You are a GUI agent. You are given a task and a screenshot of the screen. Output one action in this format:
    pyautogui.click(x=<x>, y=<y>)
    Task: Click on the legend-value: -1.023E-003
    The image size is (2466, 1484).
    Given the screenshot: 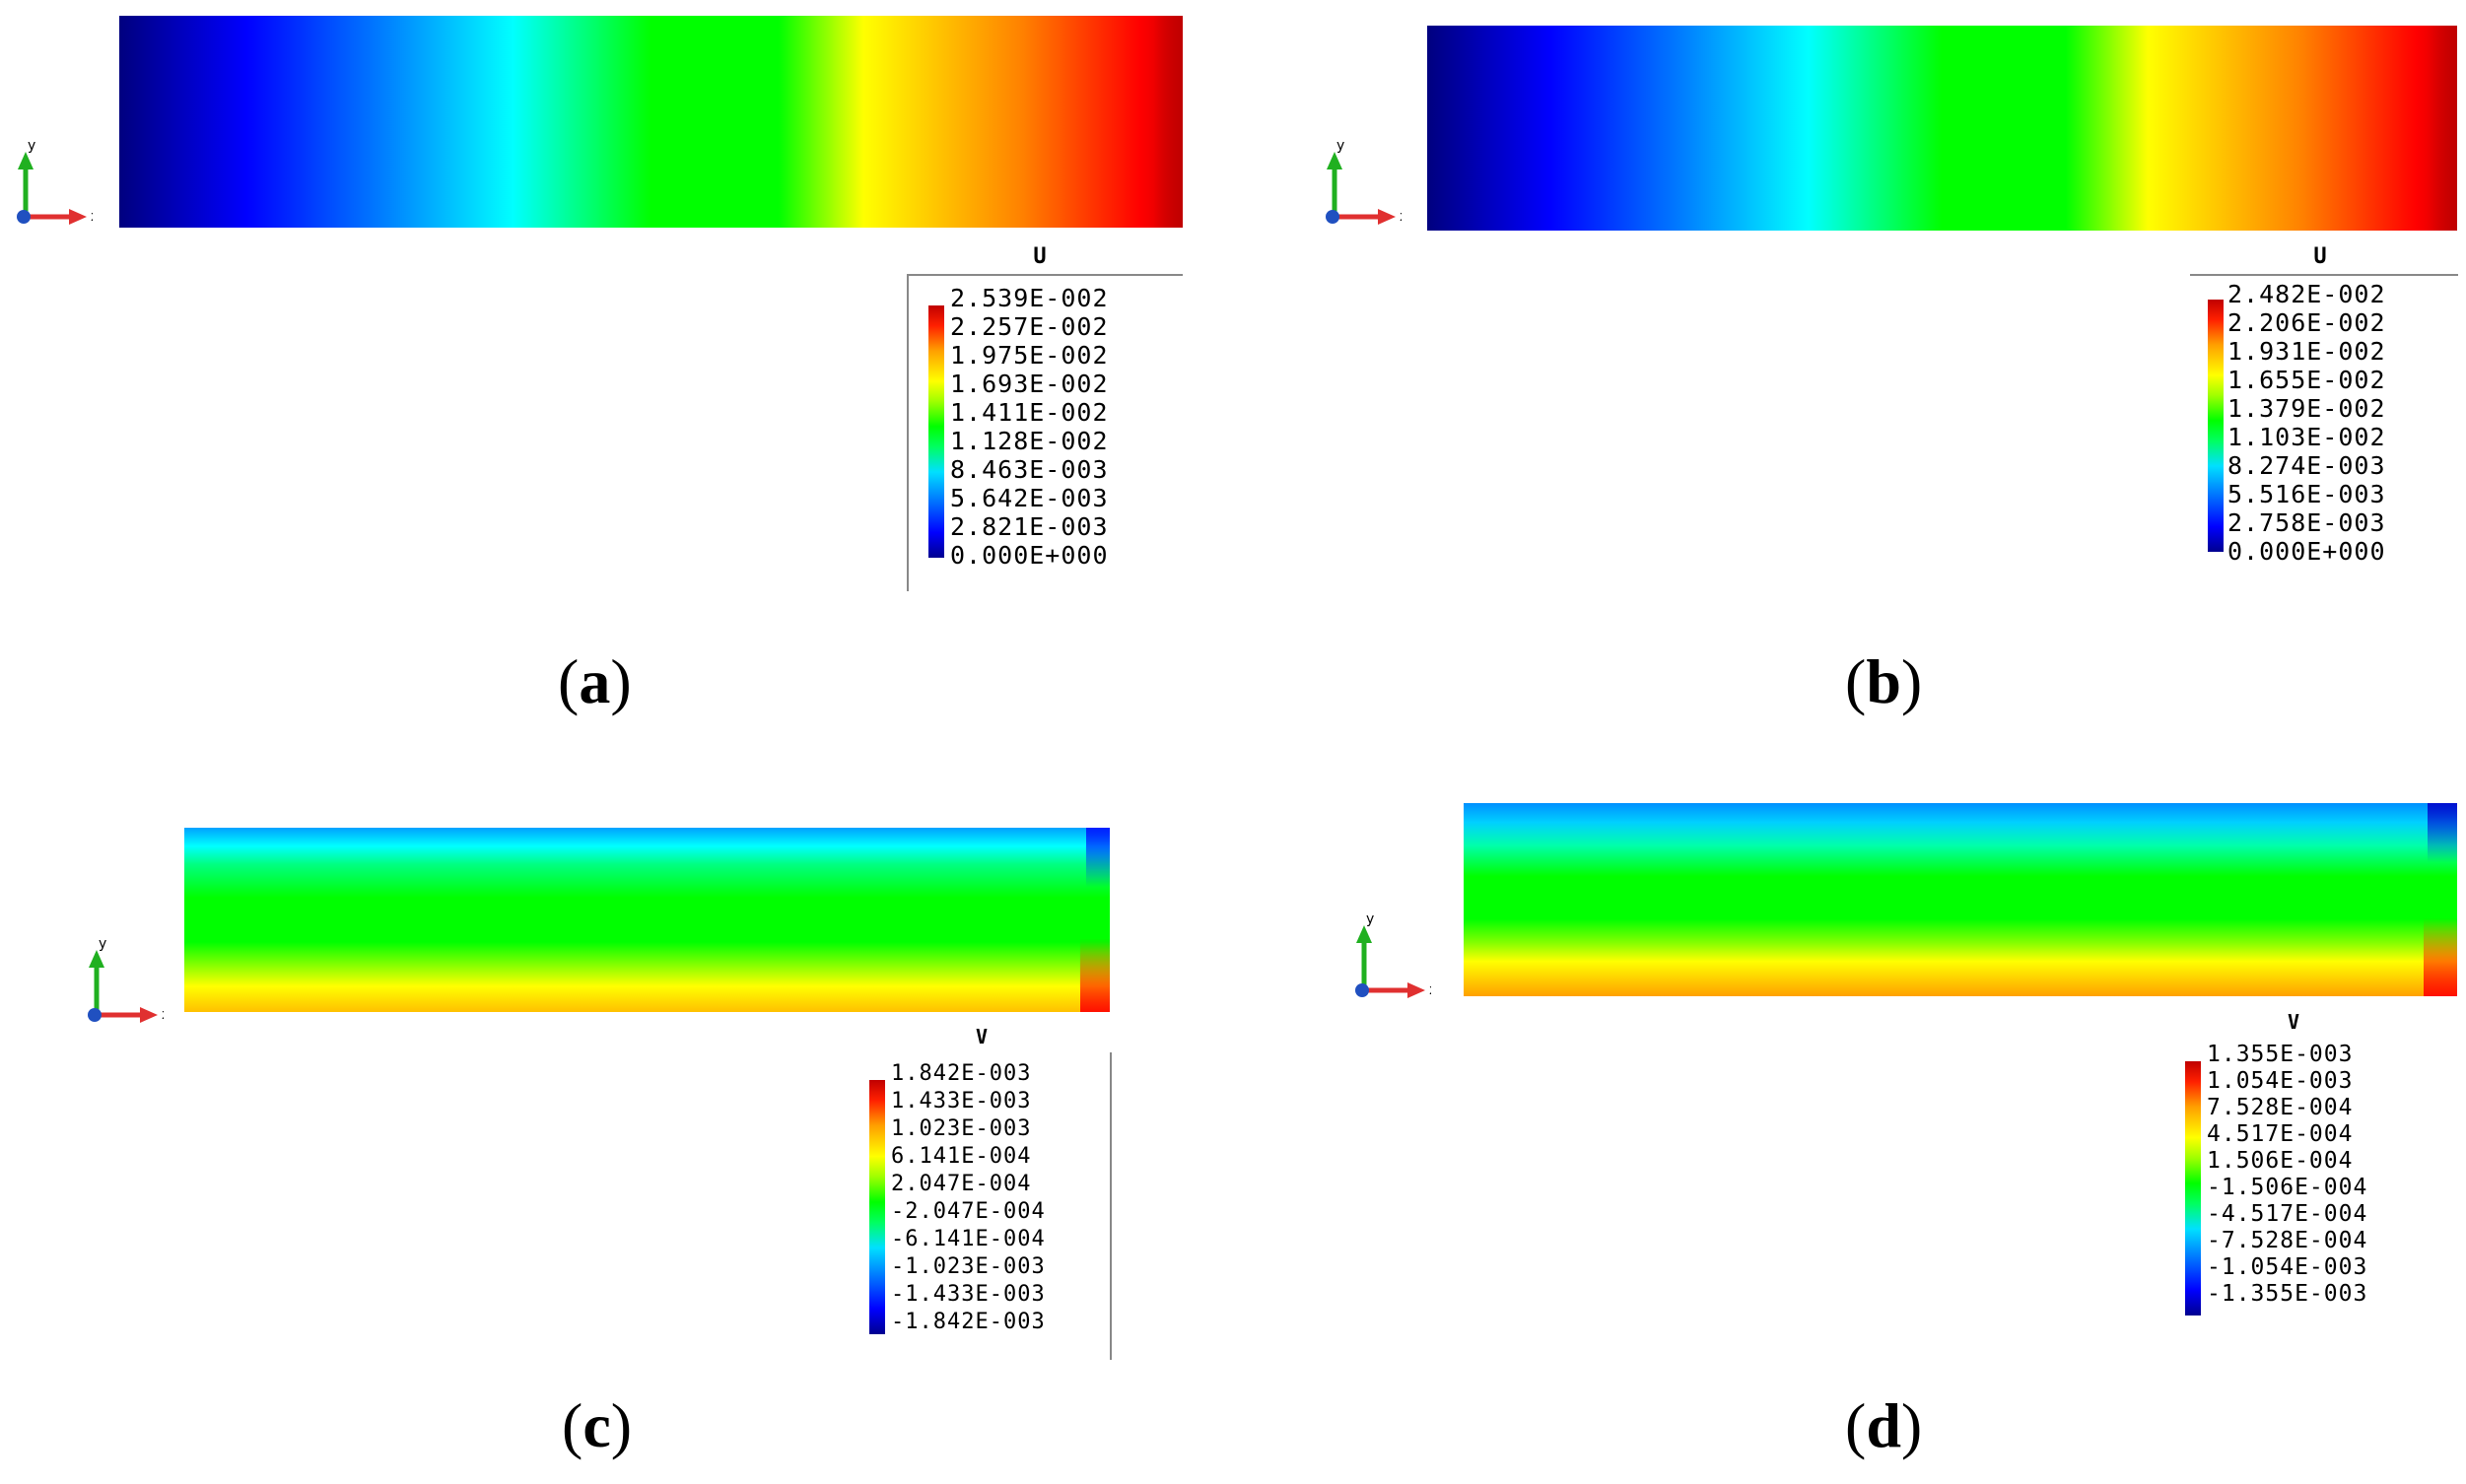 What is the action you would take?
    pyautogui.click(x=968, y=1266)
    